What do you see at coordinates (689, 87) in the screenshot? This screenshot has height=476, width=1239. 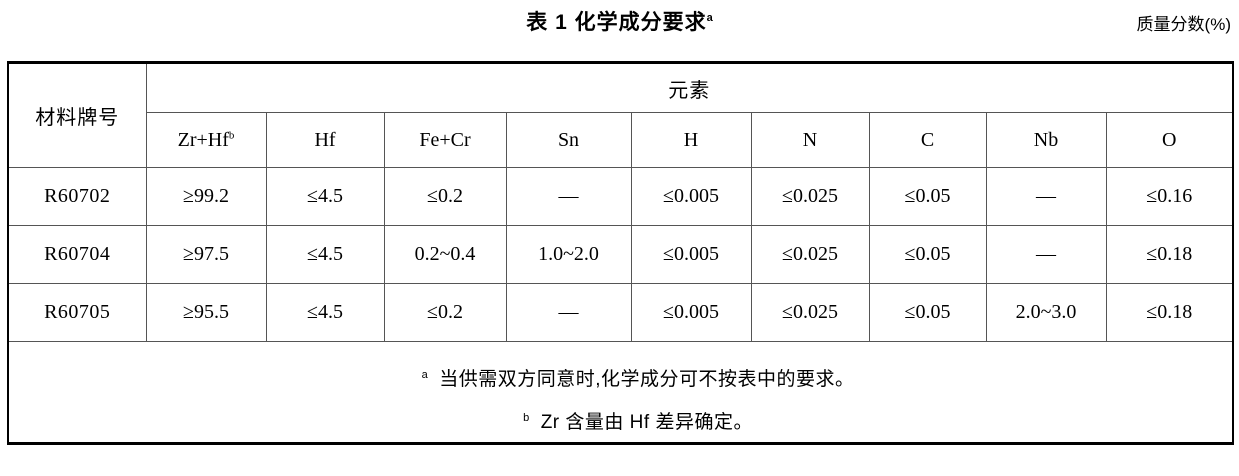 I see `header-elements-group: 元素` at bounding box center [689, 87].